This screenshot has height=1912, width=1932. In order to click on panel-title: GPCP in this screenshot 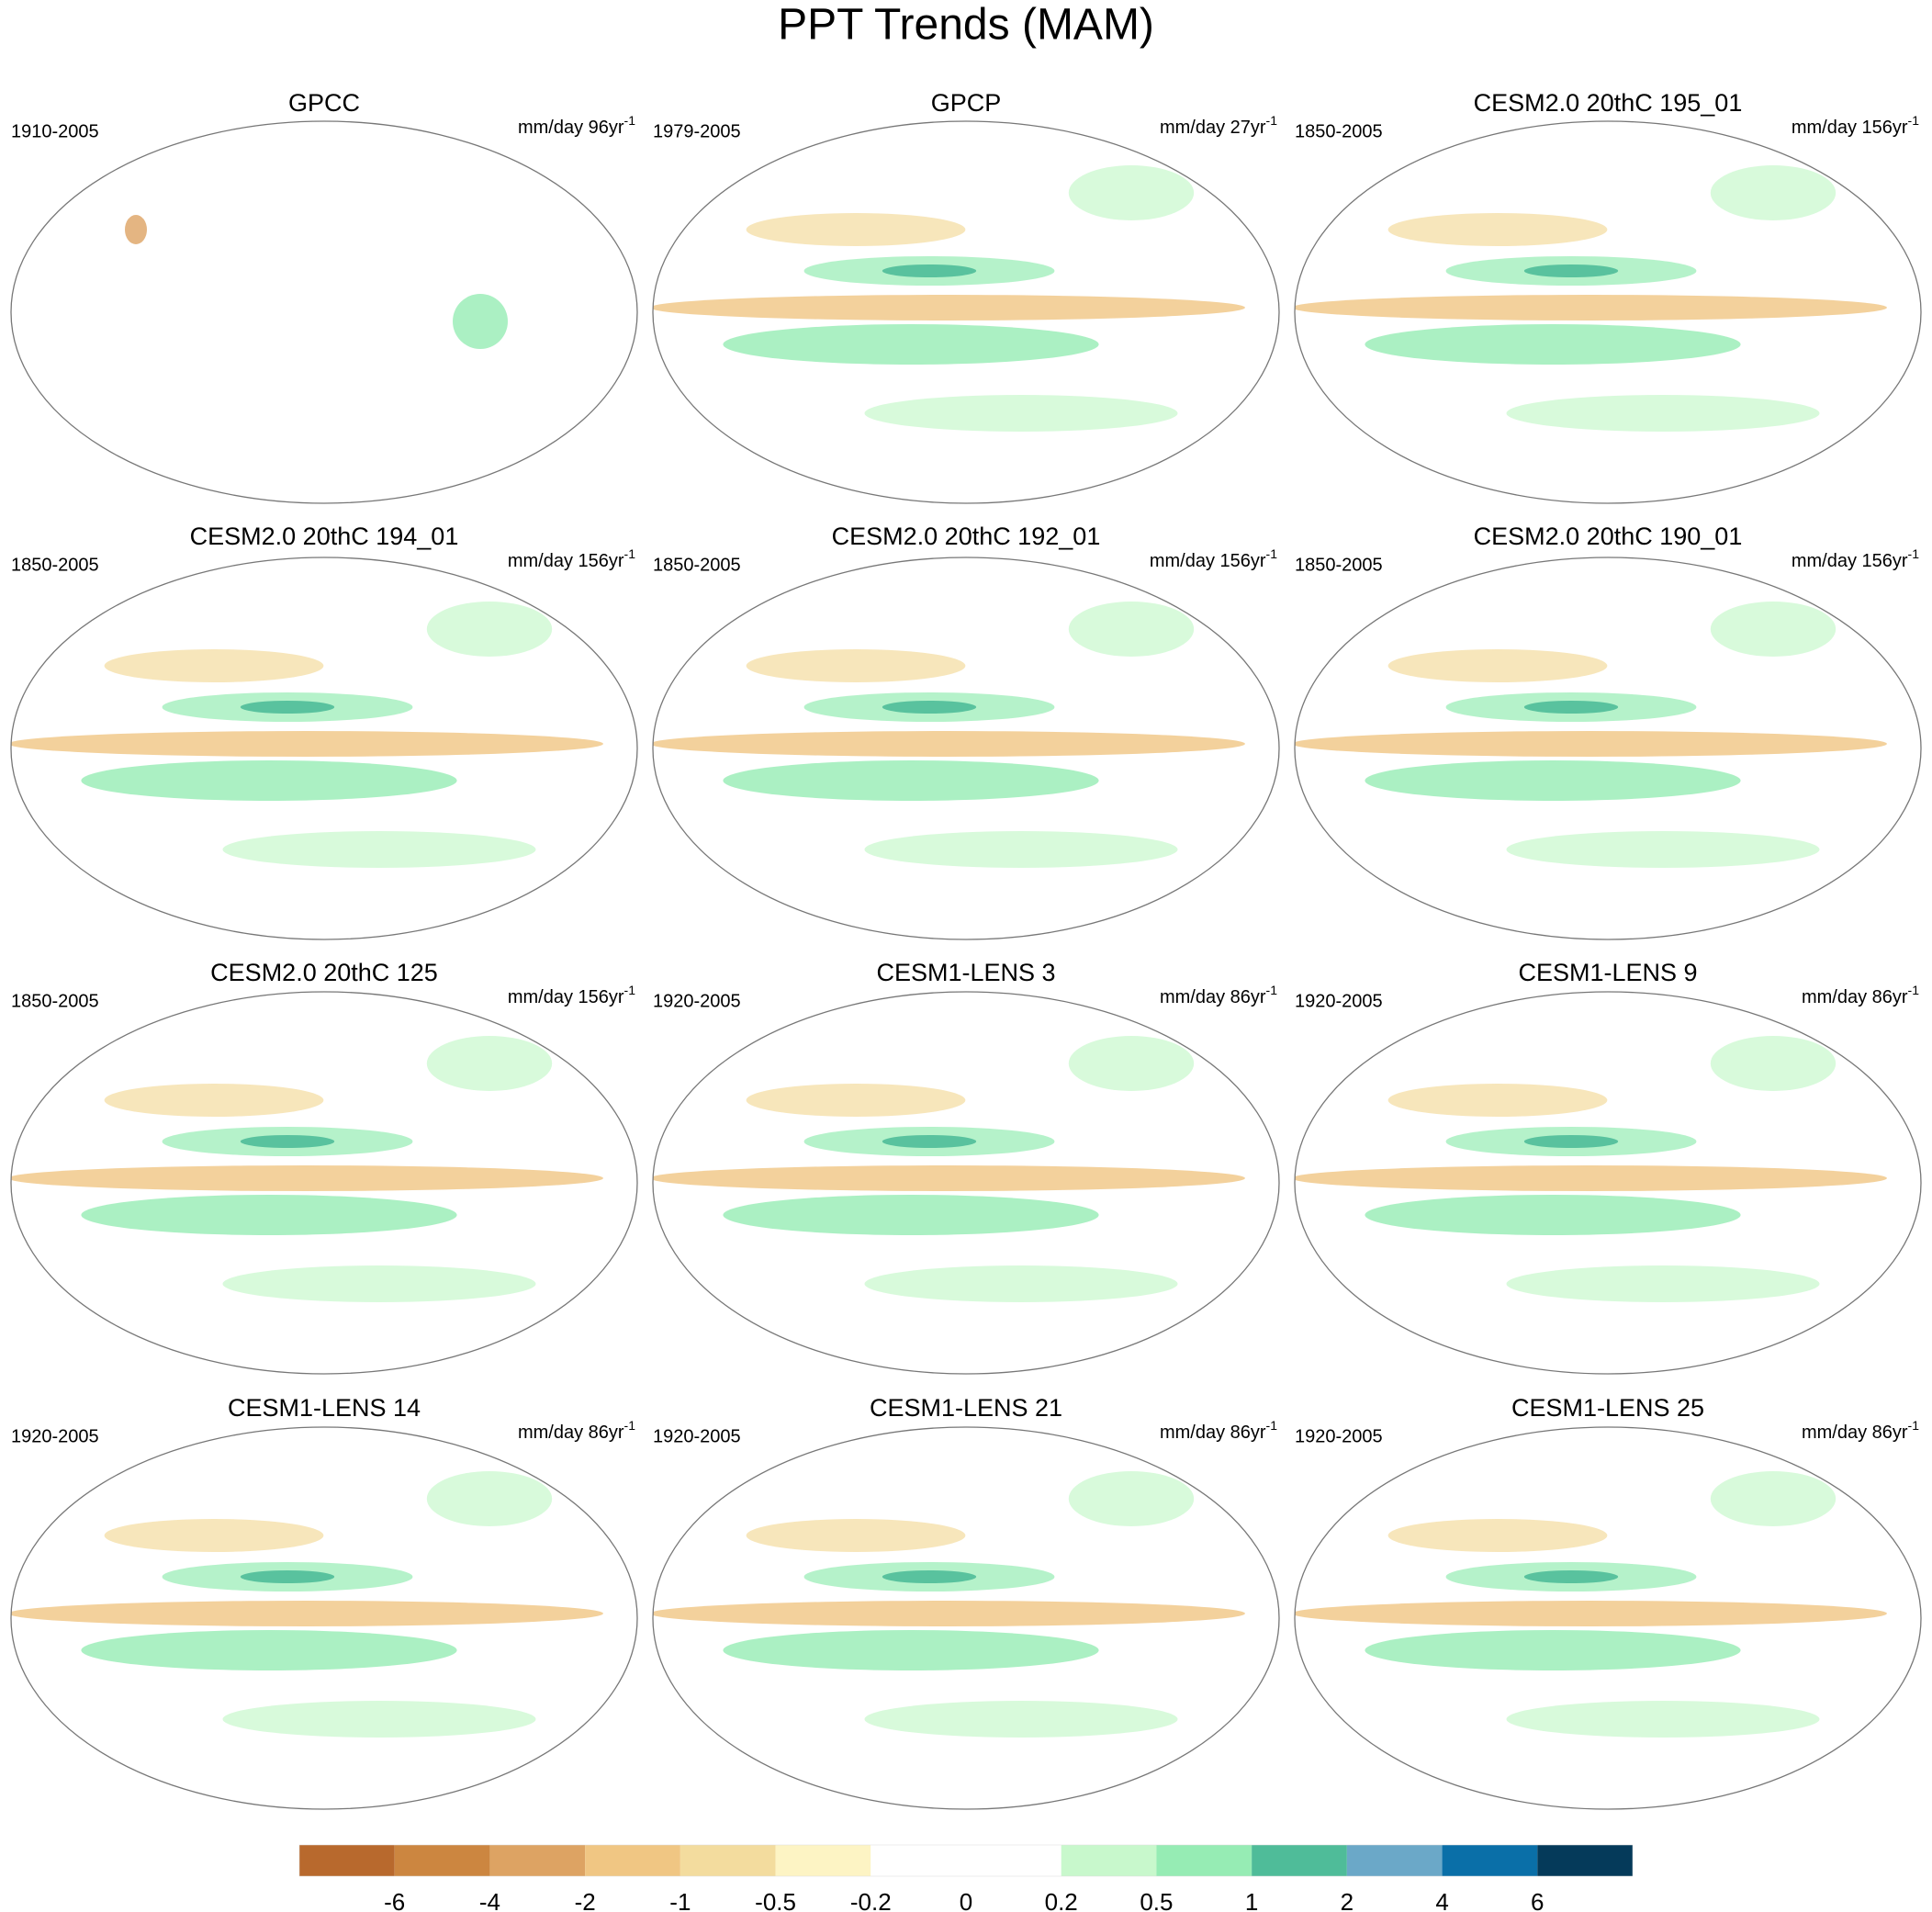, I will do `click(966, 103)`.